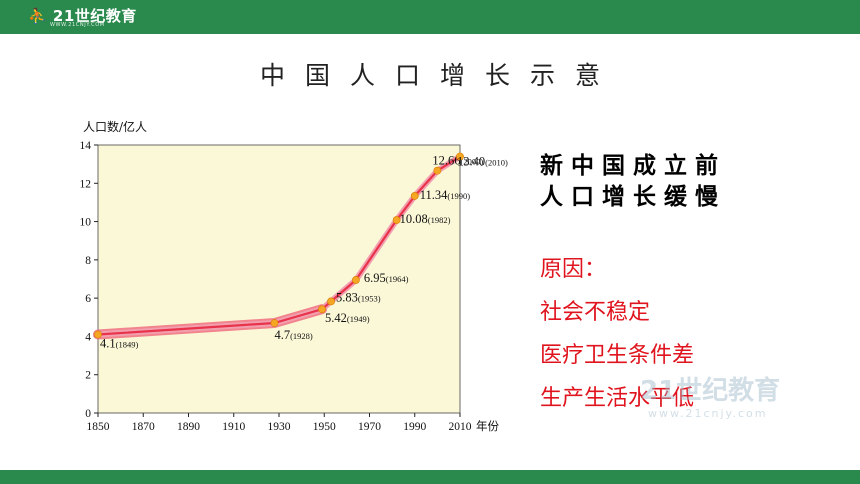 Image resolution: width=860 pixels, height=484 pixels. Describe the element at coordinates (324, 427) in the screenshot. I see `x-tick-label: 1950` at that location.